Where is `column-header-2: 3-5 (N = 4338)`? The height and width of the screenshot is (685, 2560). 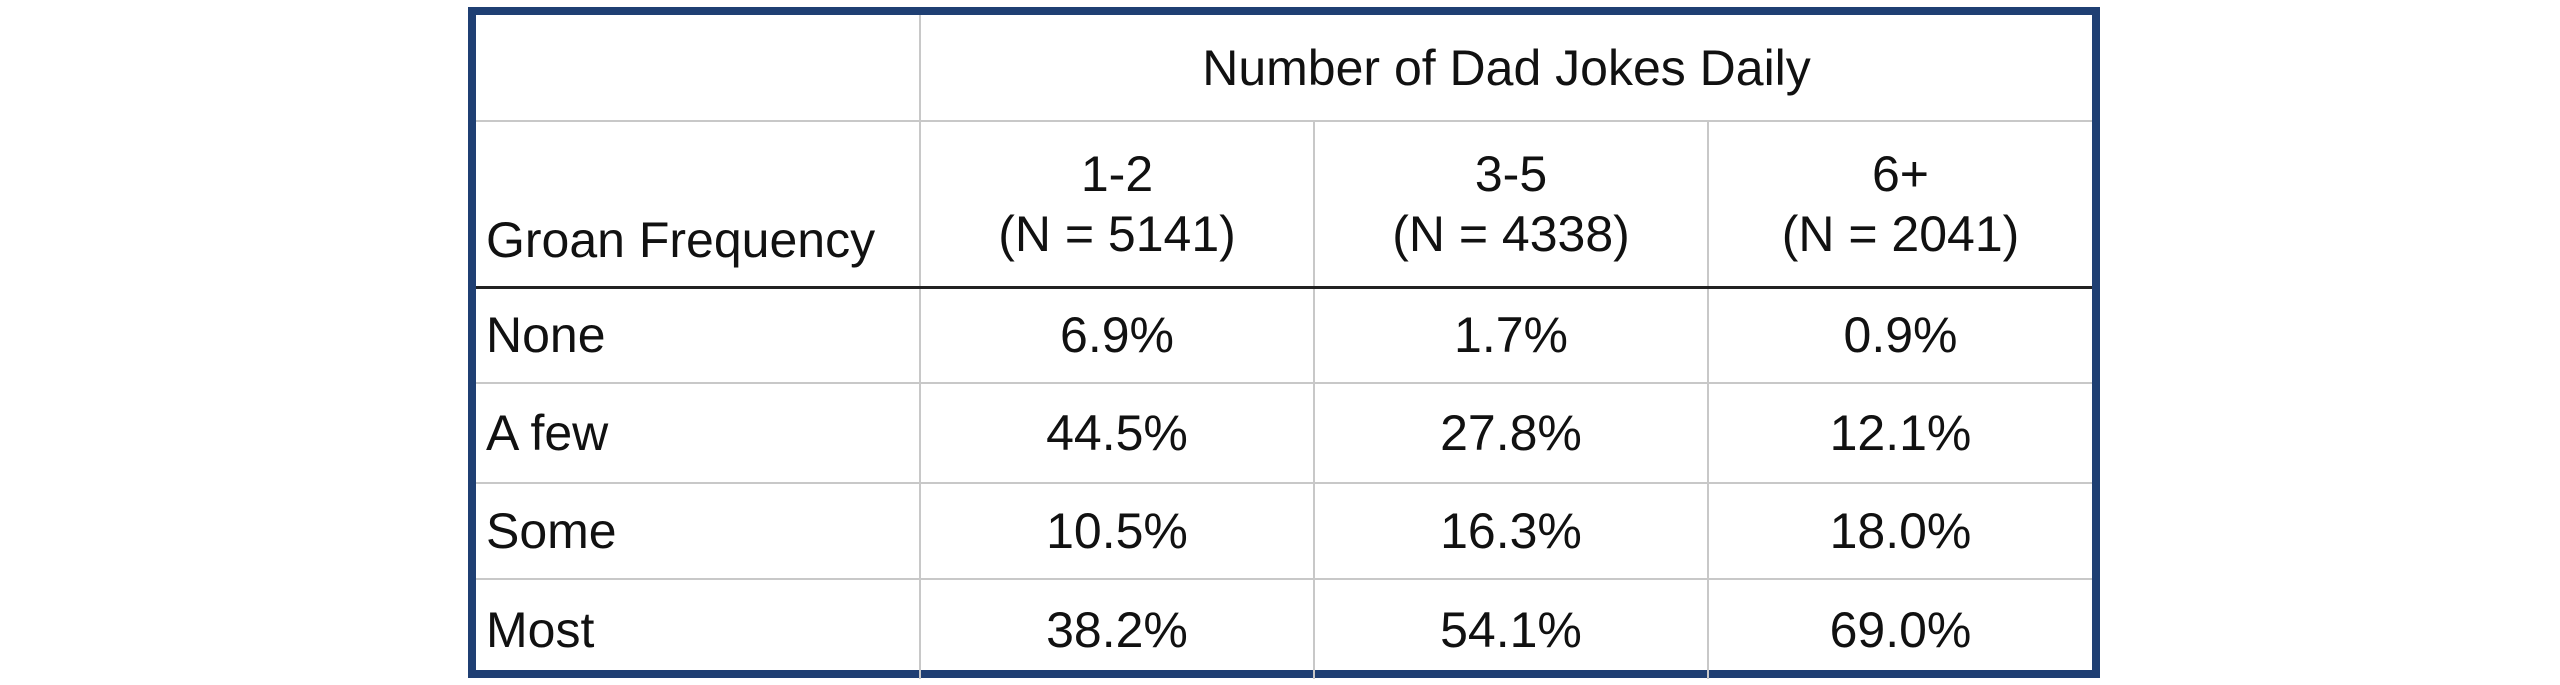
column-header-2: 3-5 (N = 4338) is located at coordinates (1511, 204).